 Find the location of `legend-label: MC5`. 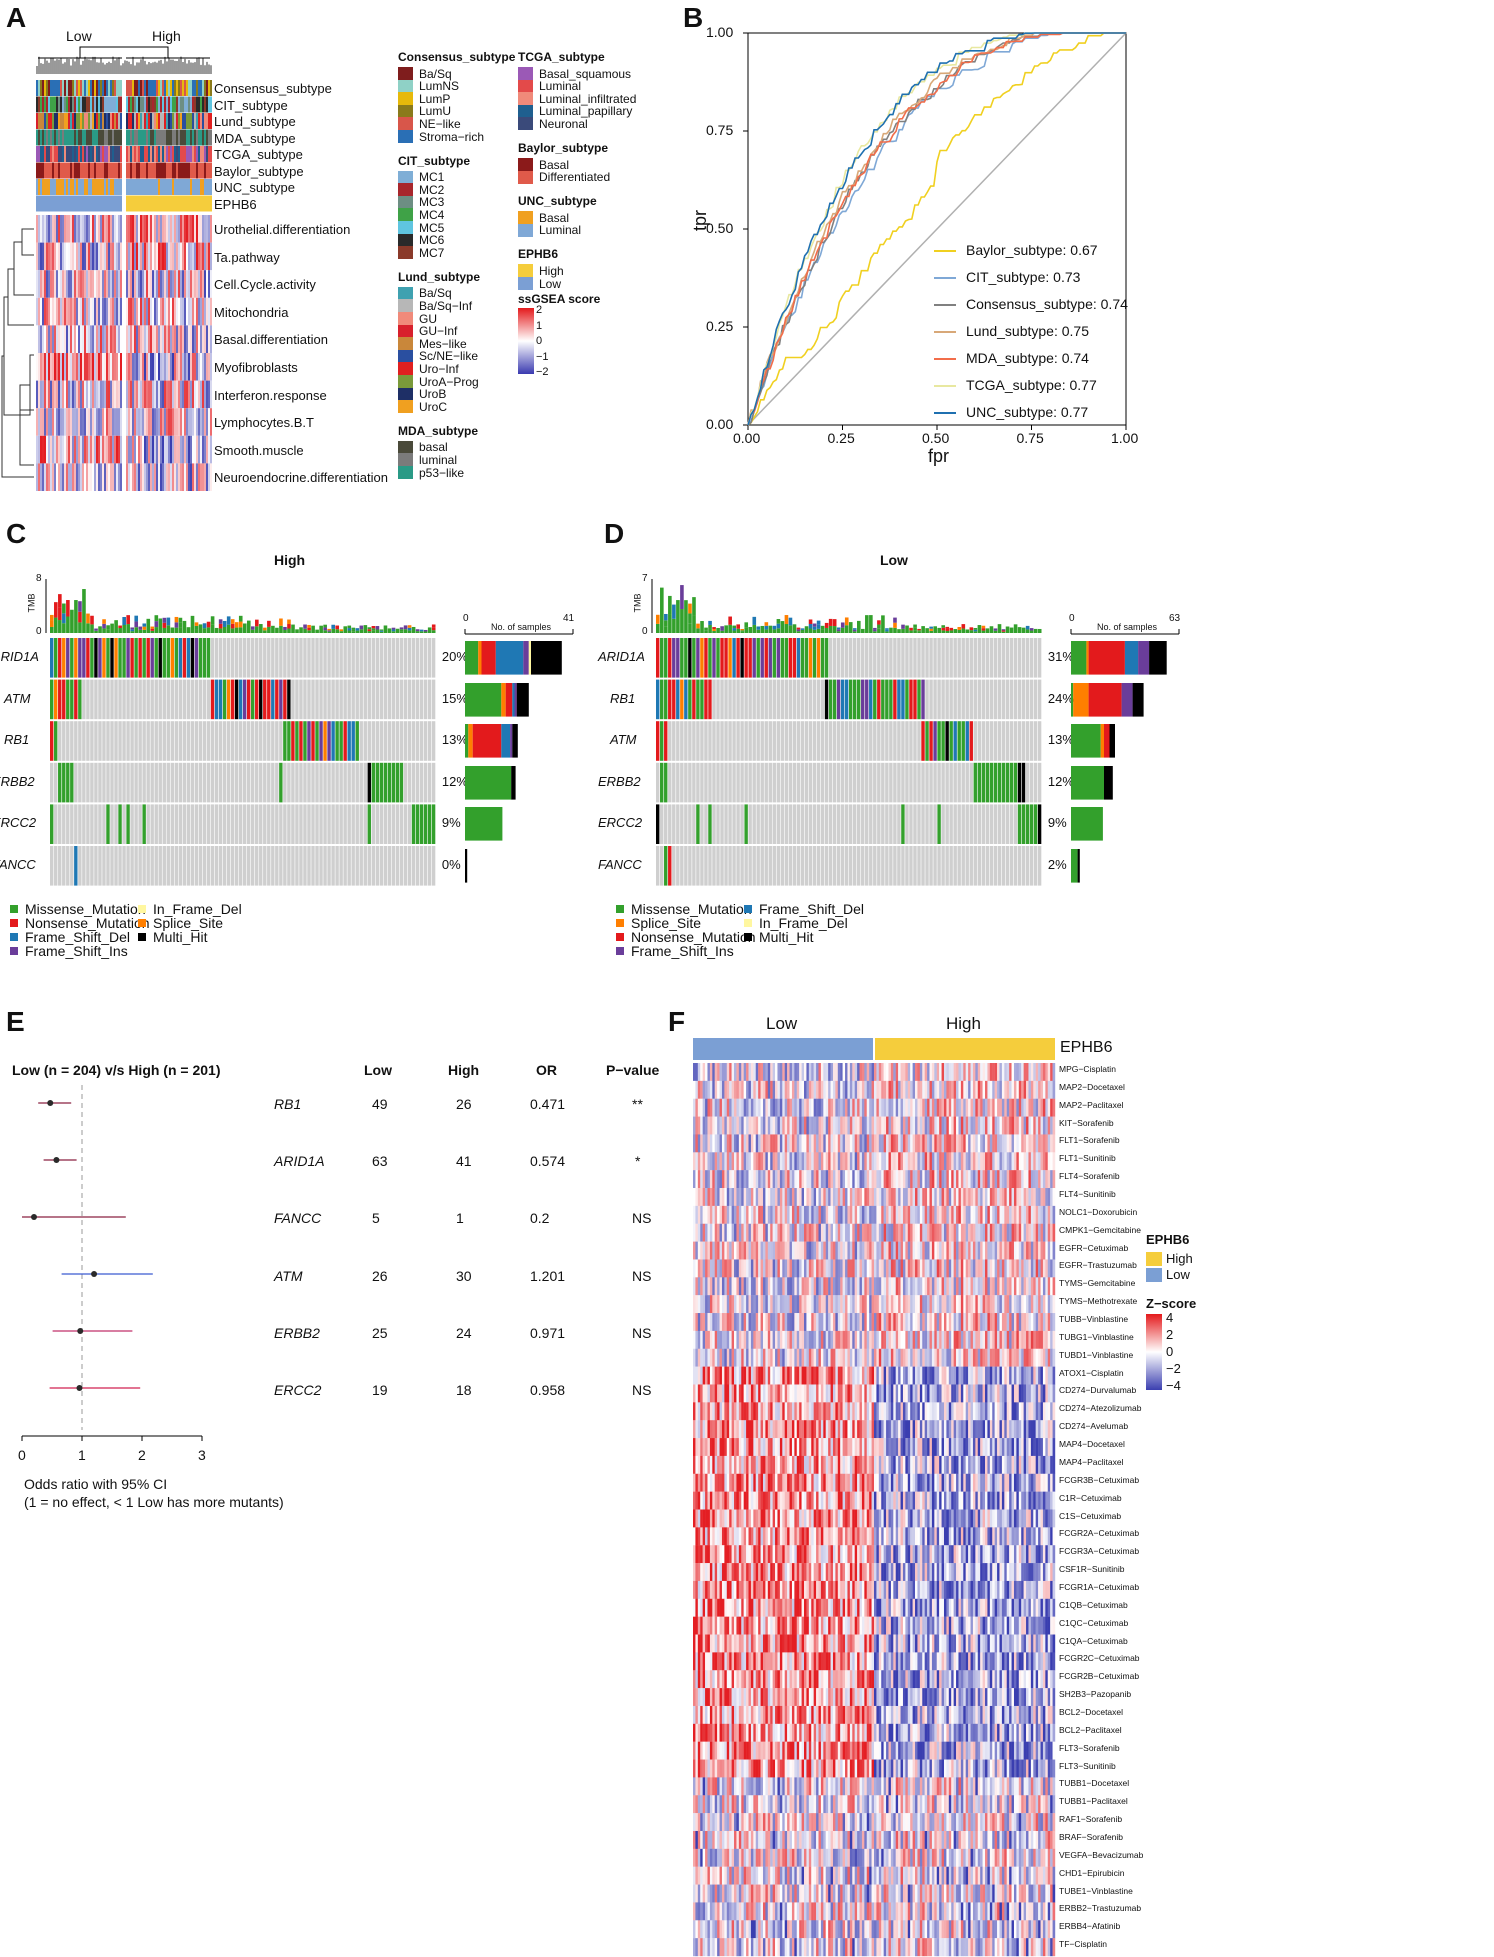

legend-label: MC5 is located at coordinates (432, 227).